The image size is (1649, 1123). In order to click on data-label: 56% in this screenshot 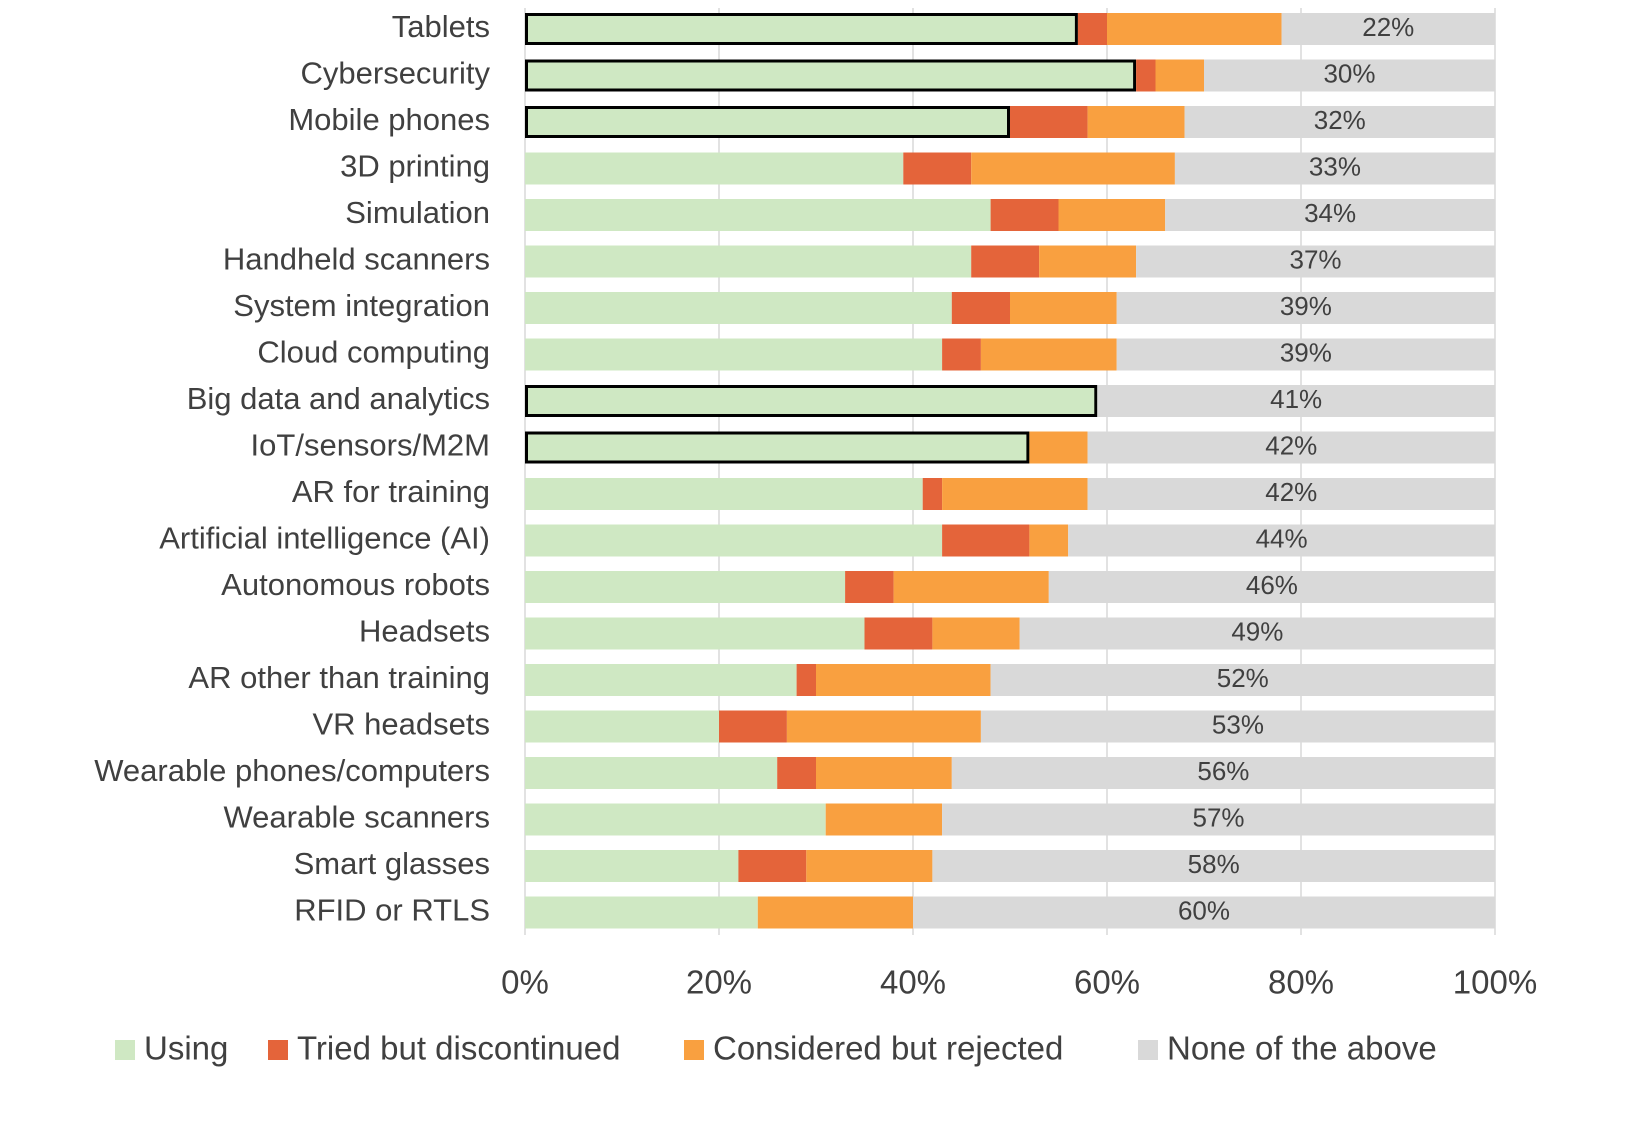, I will do `click(1223, 771)`.